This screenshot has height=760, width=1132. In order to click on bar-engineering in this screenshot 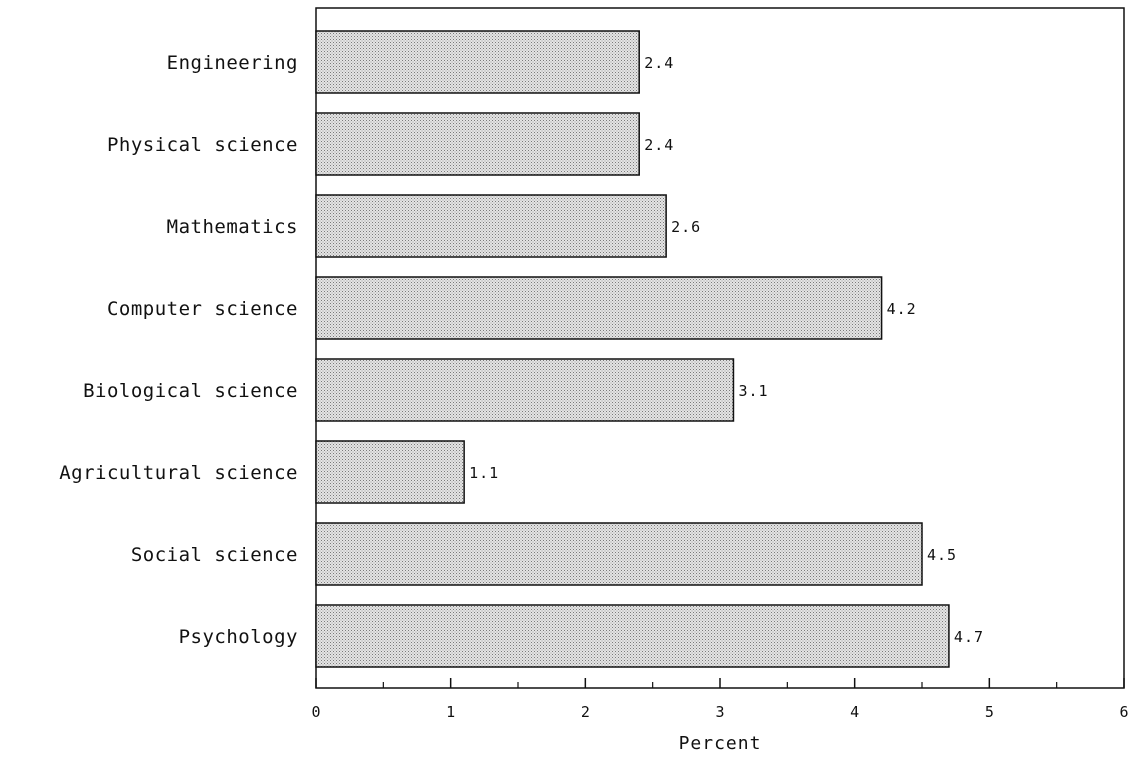, I will do `click(477, 62)`.